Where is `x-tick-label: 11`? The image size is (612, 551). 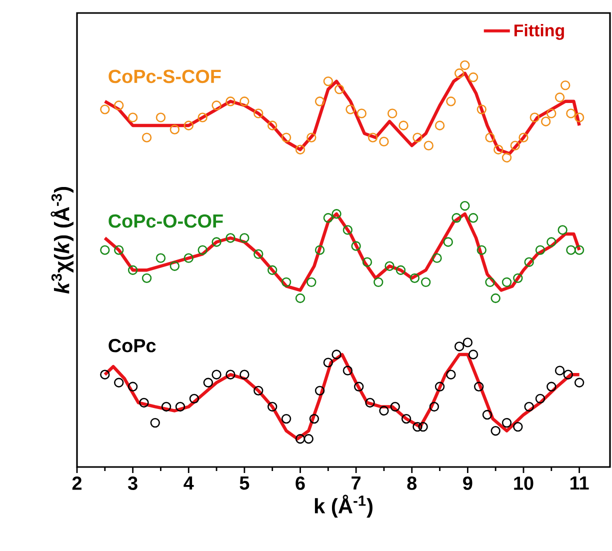
x-tick-label: 11 is located at coordinates (579, 483).